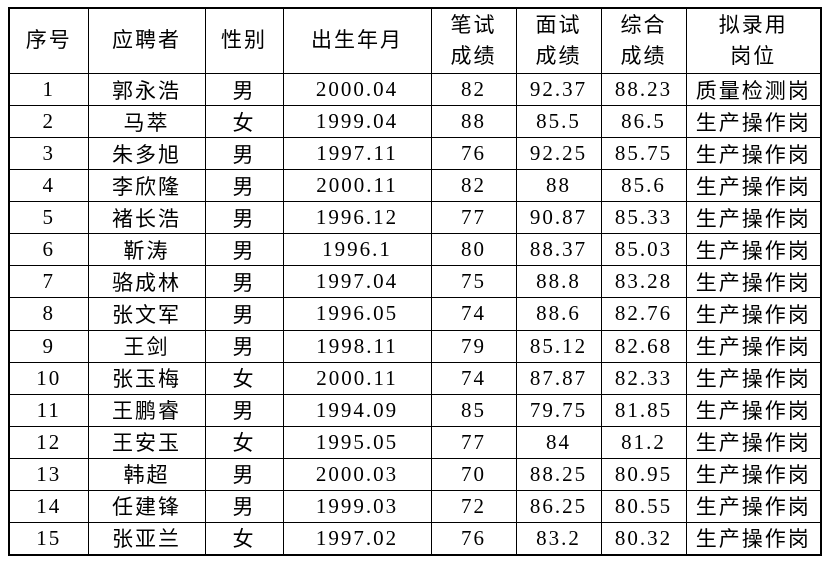 The width and height of the screenshot is (828, 562). What do you see at coordinates (48, 154) in the screenshot?
I see `cell-index: 3` at bounding box center [48, 154].